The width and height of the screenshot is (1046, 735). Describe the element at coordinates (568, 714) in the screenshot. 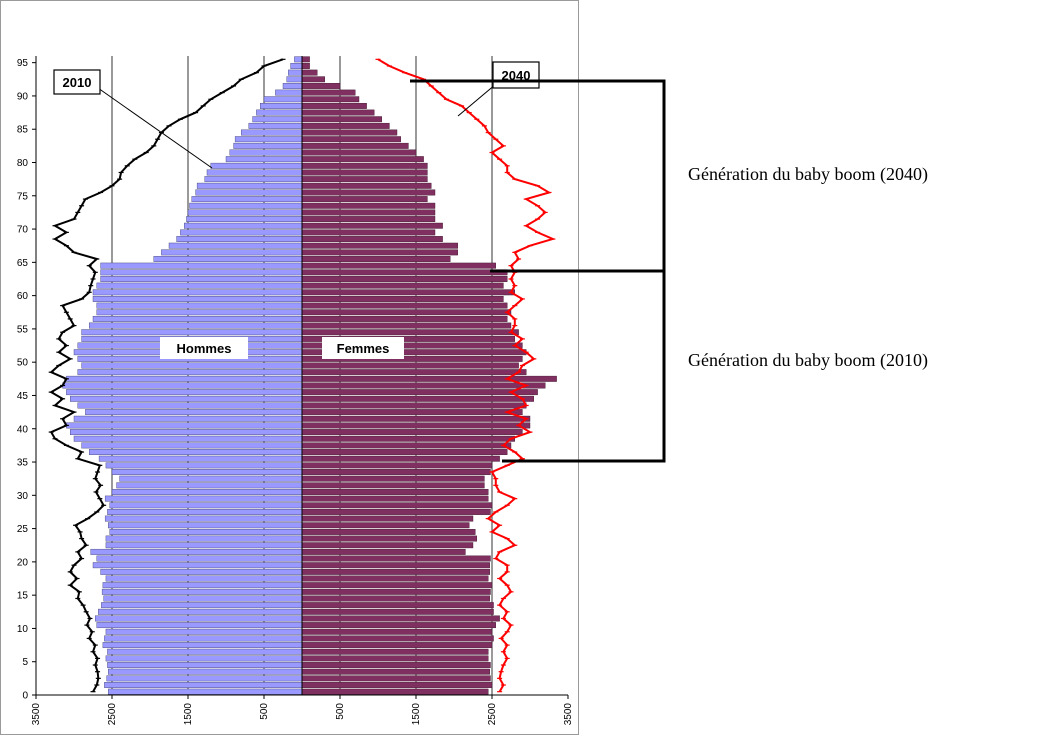

I see `x-tick-label-7: 3500` at that location.